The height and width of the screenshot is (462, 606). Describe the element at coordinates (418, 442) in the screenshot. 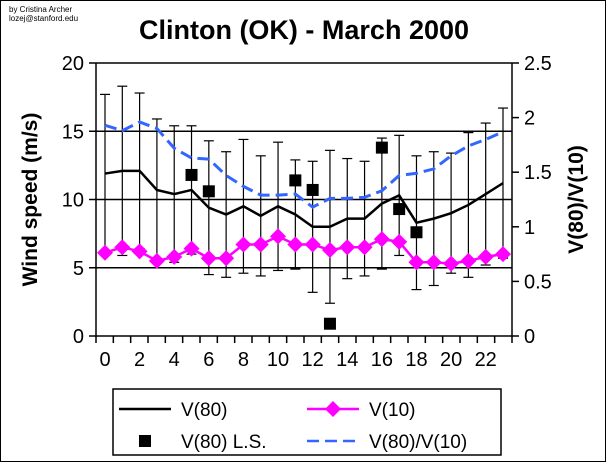

I see `legend-label: V(80)/V(10)` at that location.